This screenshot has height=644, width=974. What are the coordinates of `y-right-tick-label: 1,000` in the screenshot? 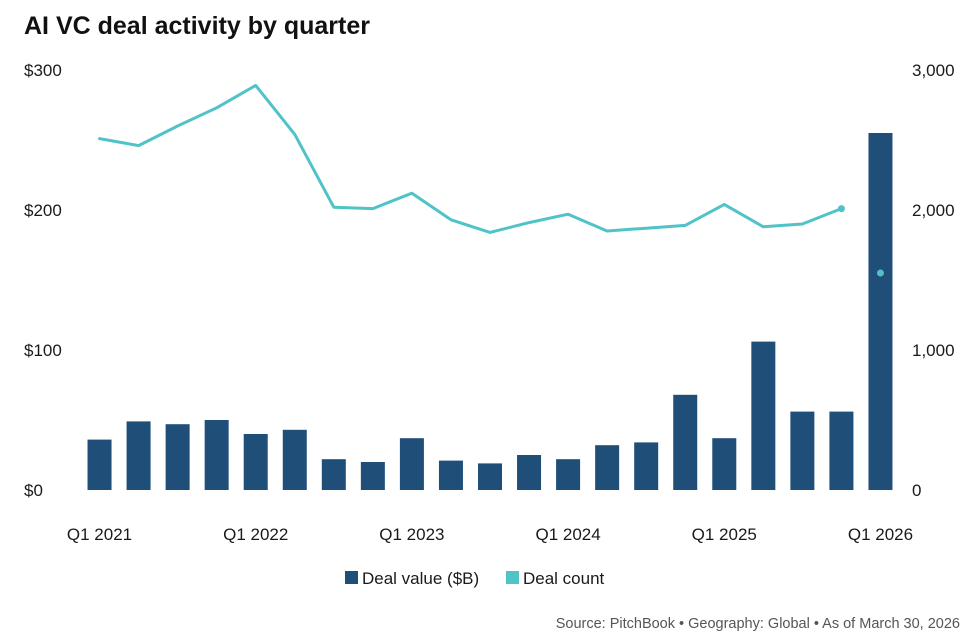 It's located at (933, 350).